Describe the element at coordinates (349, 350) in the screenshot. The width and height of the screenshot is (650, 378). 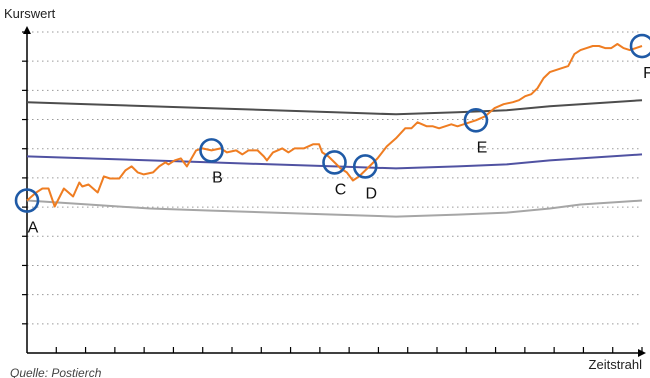
I see `x-ticks` at that location.